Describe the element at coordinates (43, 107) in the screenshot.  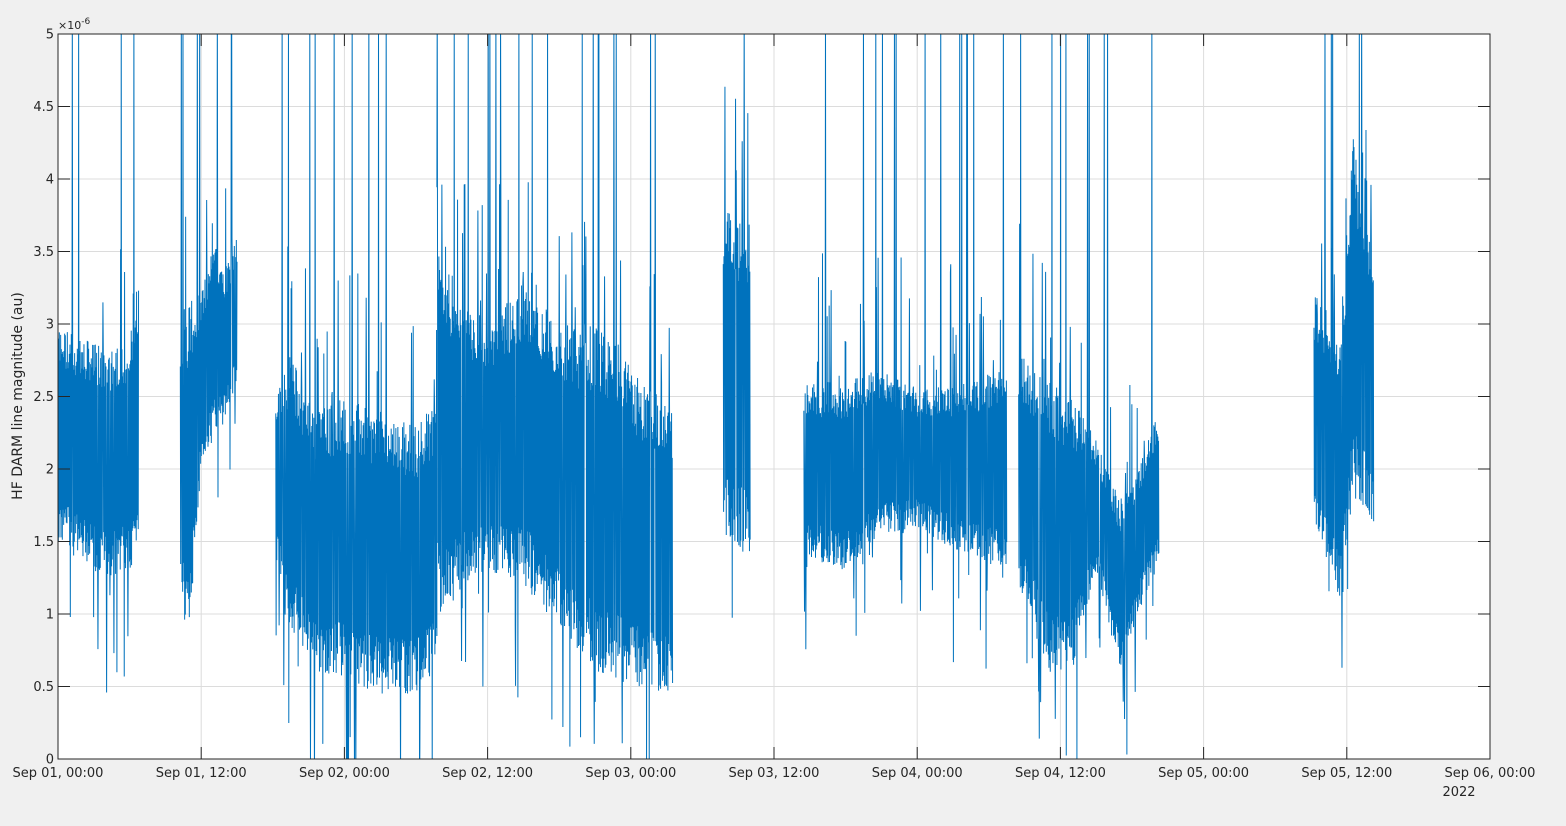
I see `y-tick-label: 4.5` at that location.